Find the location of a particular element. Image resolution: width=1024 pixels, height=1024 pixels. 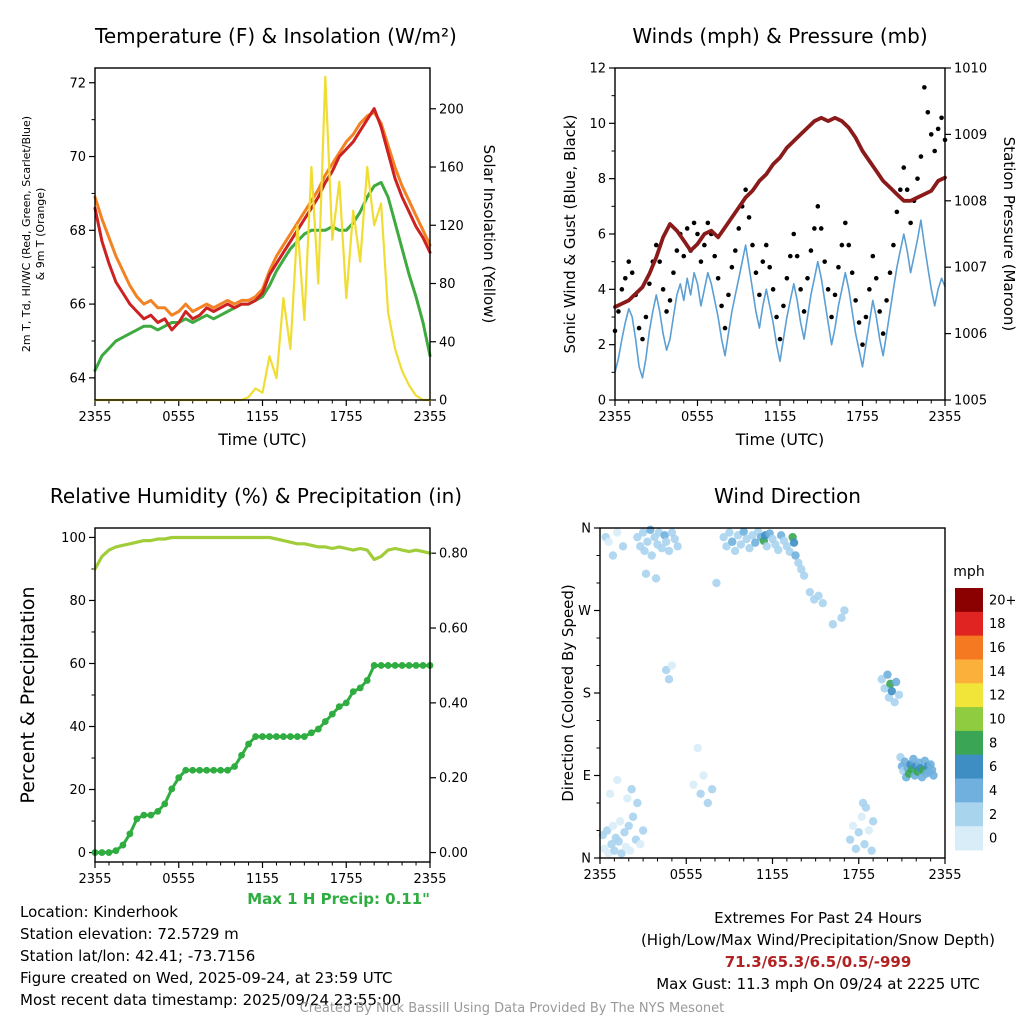

y-axis-label-percent: Percent & Precipitation is located at coordinates (28, 695).